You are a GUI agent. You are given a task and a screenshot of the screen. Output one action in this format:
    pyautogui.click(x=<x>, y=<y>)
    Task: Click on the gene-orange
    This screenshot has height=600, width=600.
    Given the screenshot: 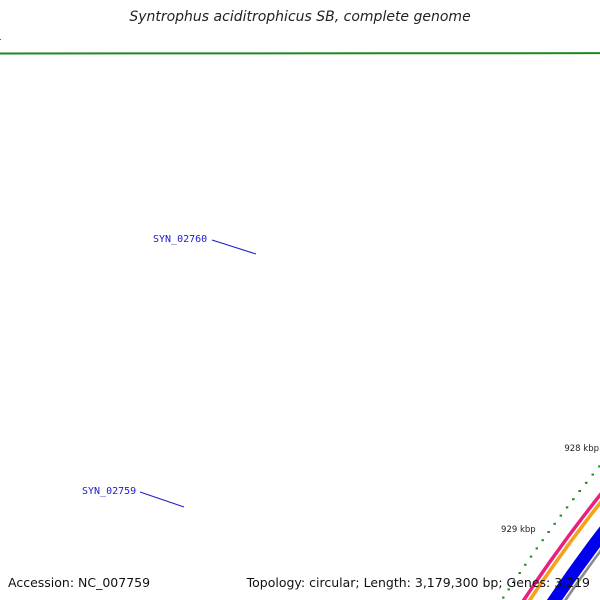 What is the action you would take?
    pyautogui.click(x=563, y=549)
    